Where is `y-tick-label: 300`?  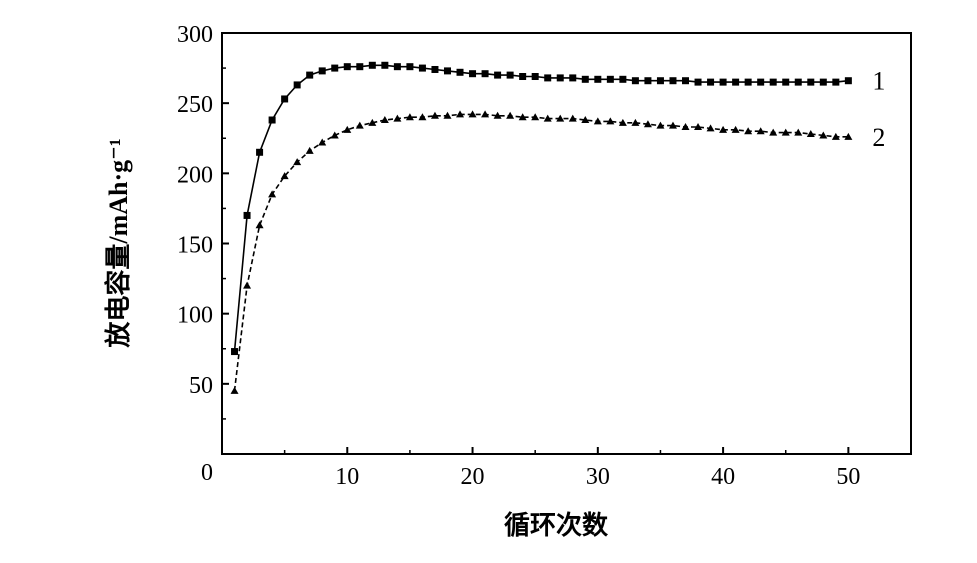 y-tick-label: 300 is located at coordinates (195, 35).